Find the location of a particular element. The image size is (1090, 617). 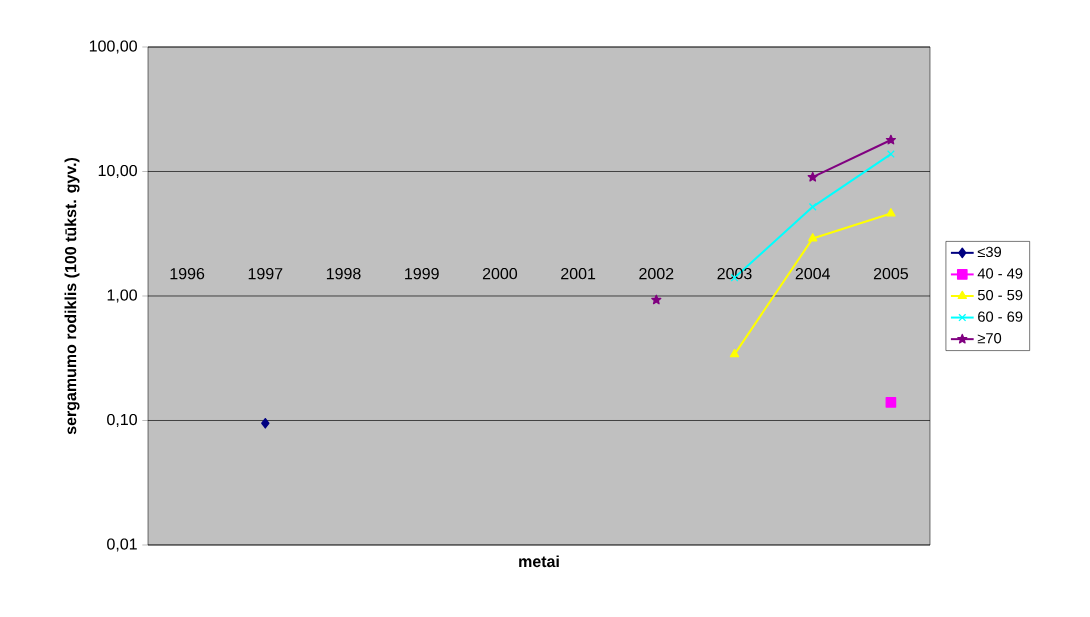

x-tick-label: 1999 is located at coordinates (422, 273).